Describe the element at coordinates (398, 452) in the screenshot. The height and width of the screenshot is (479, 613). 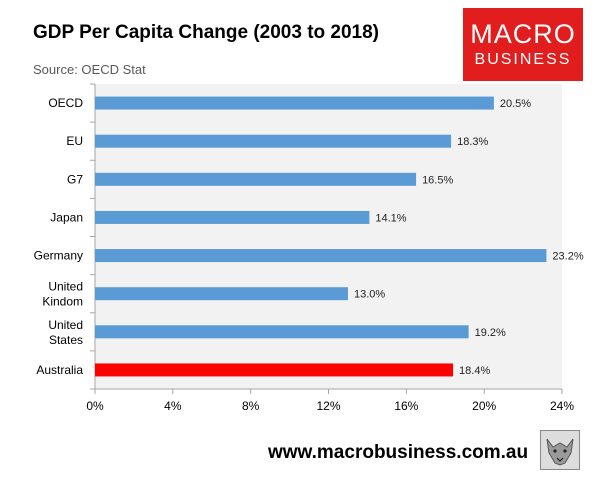
I see `footer-url: www.macrobusiness.com.au` at that location.